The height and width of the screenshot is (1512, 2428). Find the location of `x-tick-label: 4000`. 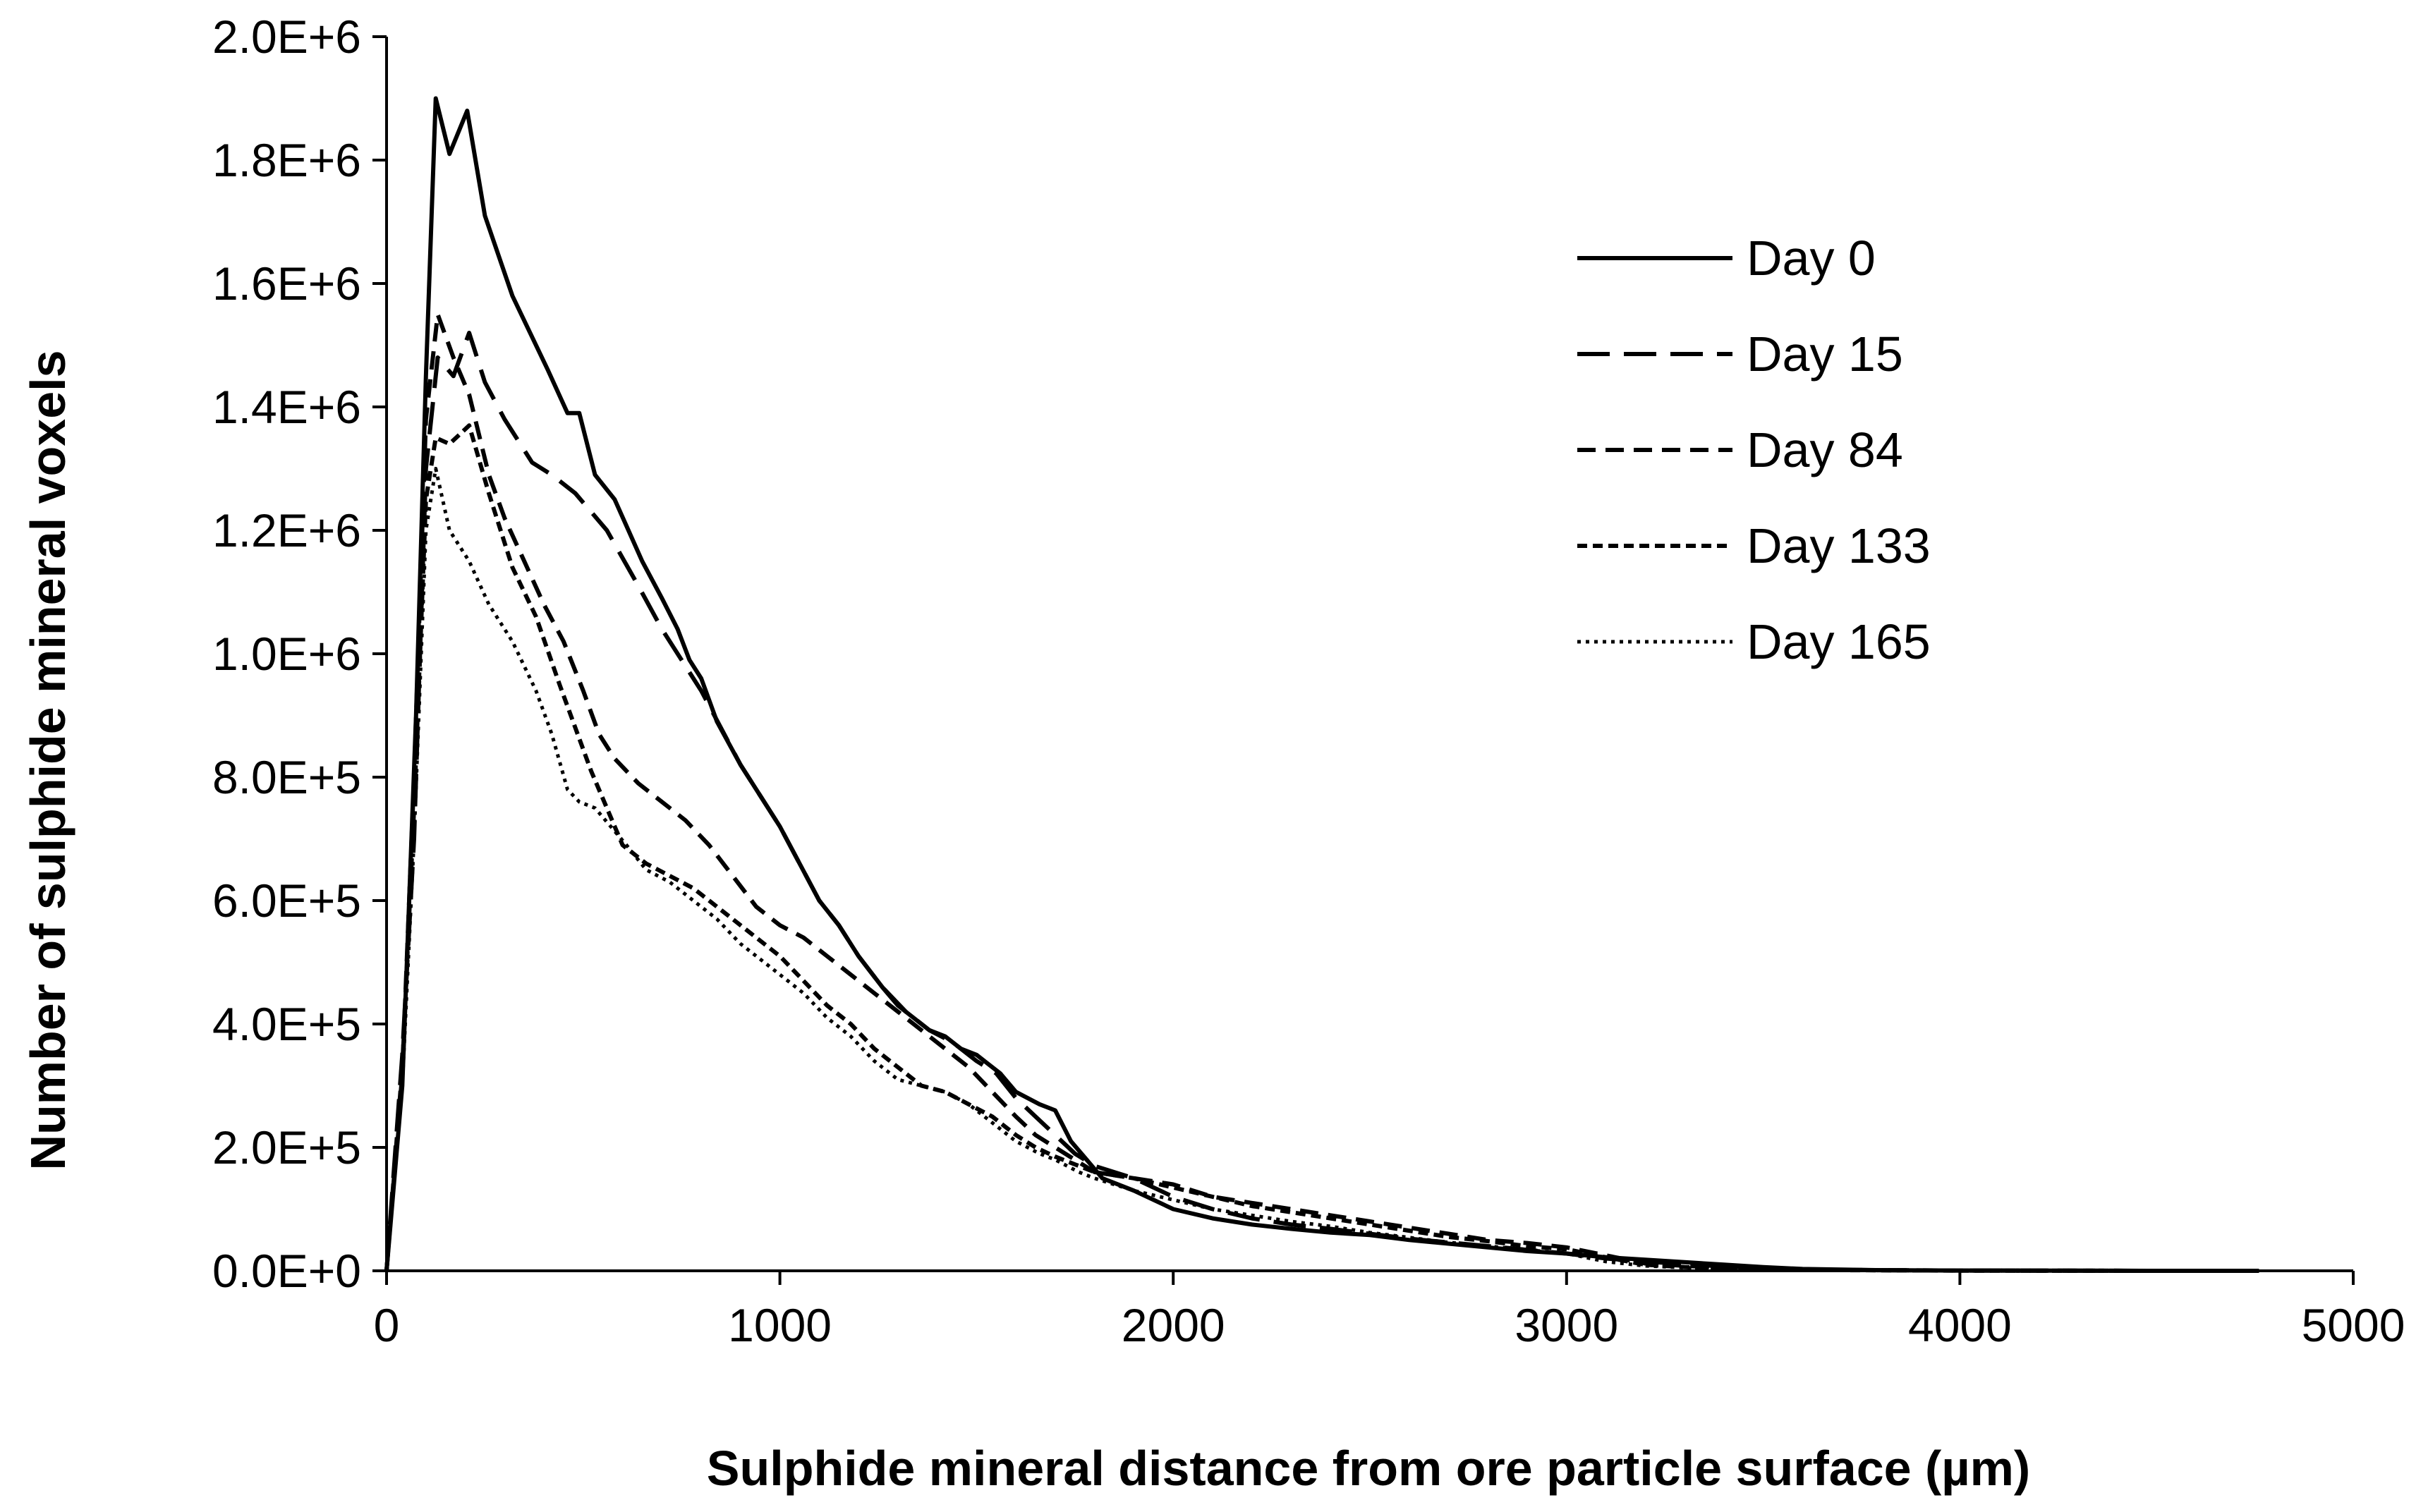

x-tick-label: 4000 is located at coordinates (1960, 1325).